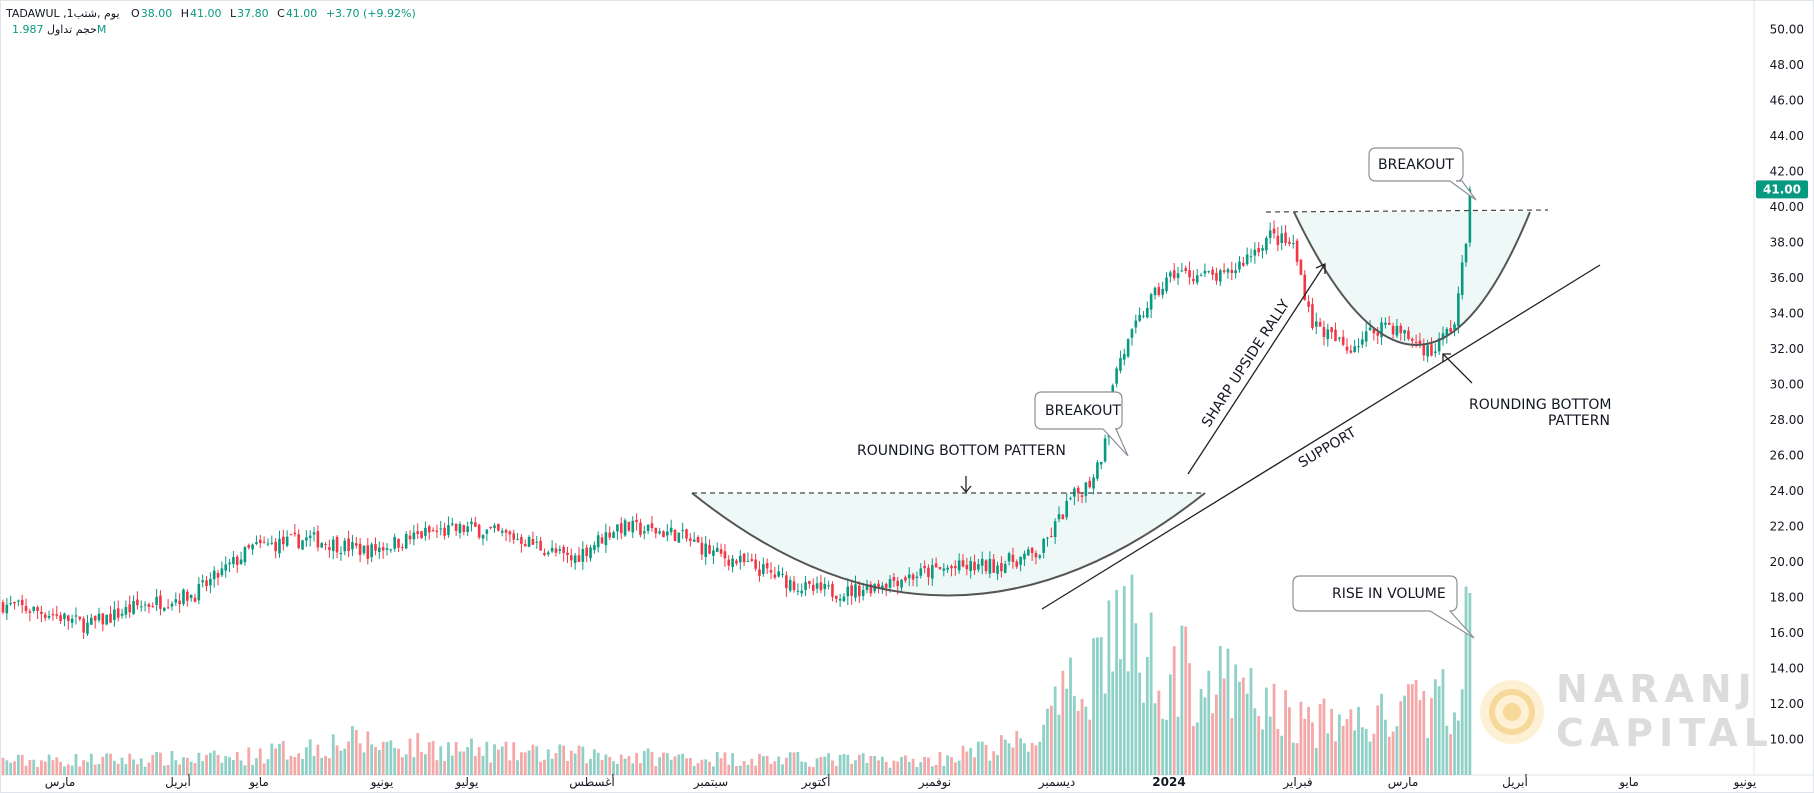 The image size is (1814, 793). What do you see at coordinates (934, 782) in the screenshot?
I see `x-tick-label: نوفمبر` at bounding box center [934, 782].